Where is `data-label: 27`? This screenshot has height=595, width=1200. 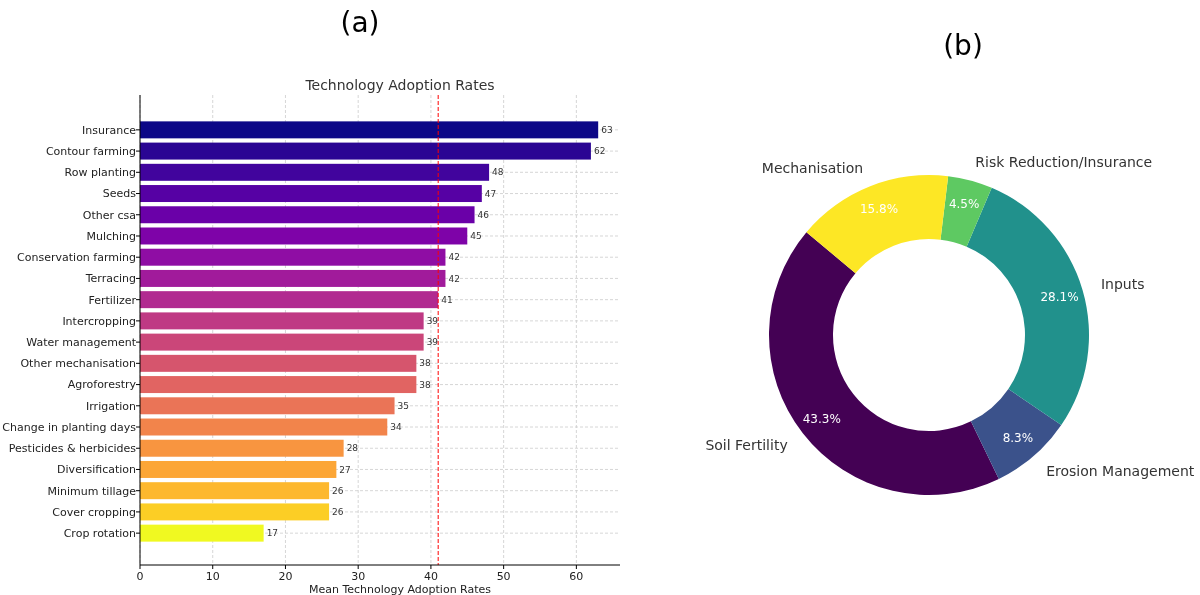 data-label: 27 is located at coordinates (345, 469).